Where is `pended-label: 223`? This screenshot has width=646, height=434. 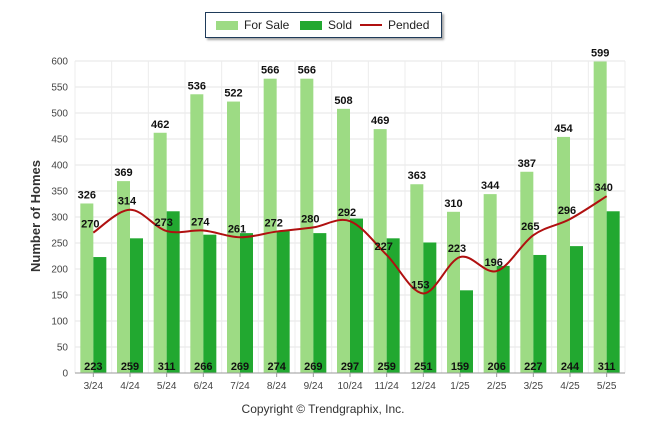 pended-label: 223 is located at coordinates (457, 249).